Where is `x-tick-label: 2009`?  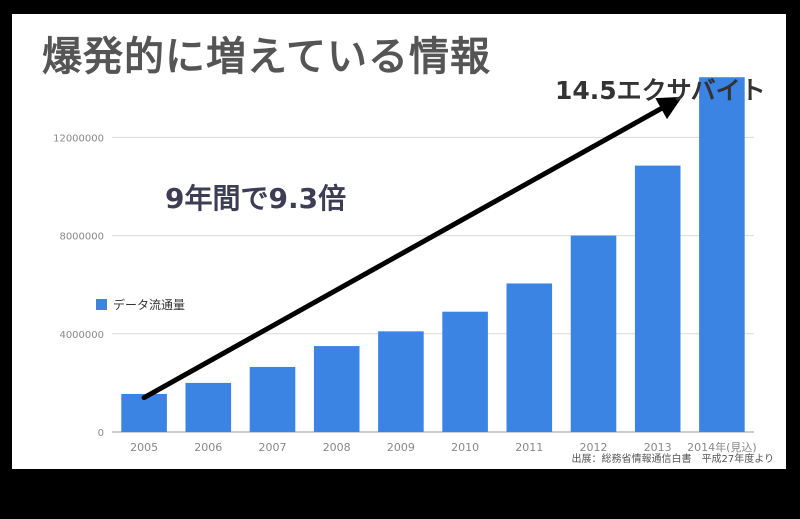 x-tick-label: 2009 is located at coordinates (401, 447).